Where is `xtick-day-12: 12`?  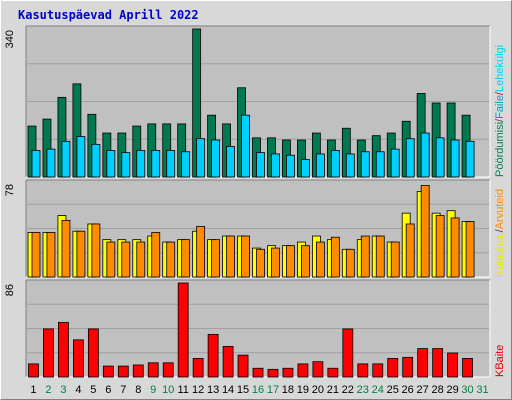
xtick-day-12: 12 is located at coordinates (198, 390).